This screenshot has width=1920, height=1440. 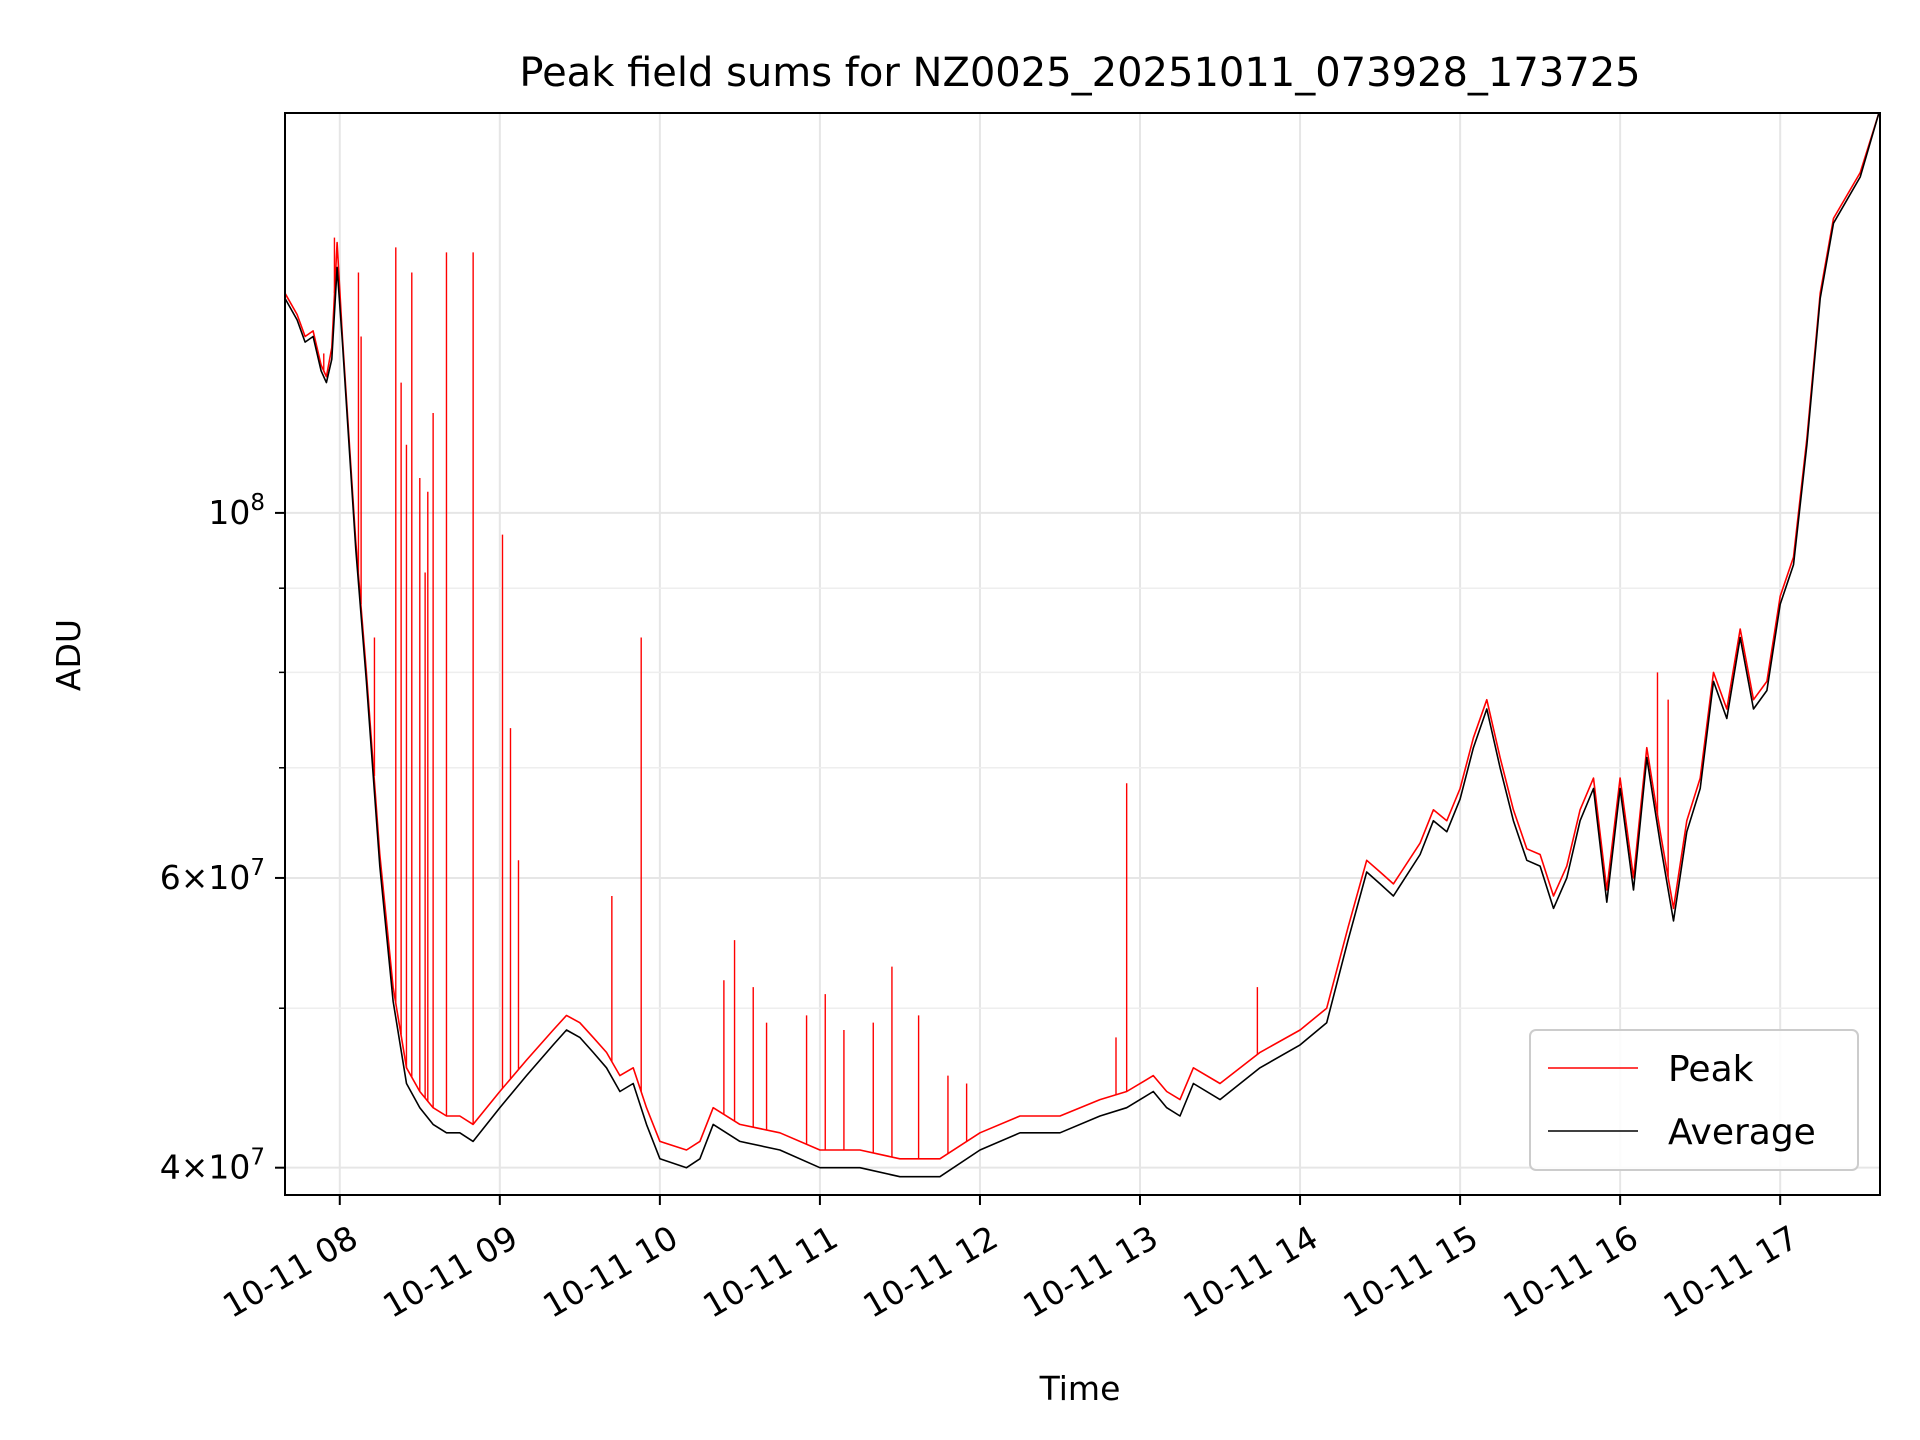 What do you see at coordinates (212, 876) in the screenshot?
I see `y-tick-label: 6×107` at bounding box center [212, 876].